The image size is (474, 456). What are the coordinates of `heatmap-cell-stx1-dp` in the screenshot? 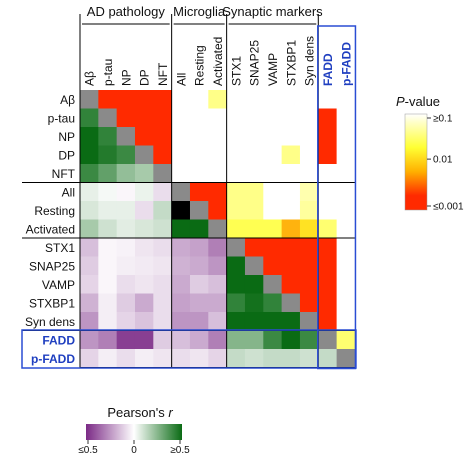 It's located at (144, 247).